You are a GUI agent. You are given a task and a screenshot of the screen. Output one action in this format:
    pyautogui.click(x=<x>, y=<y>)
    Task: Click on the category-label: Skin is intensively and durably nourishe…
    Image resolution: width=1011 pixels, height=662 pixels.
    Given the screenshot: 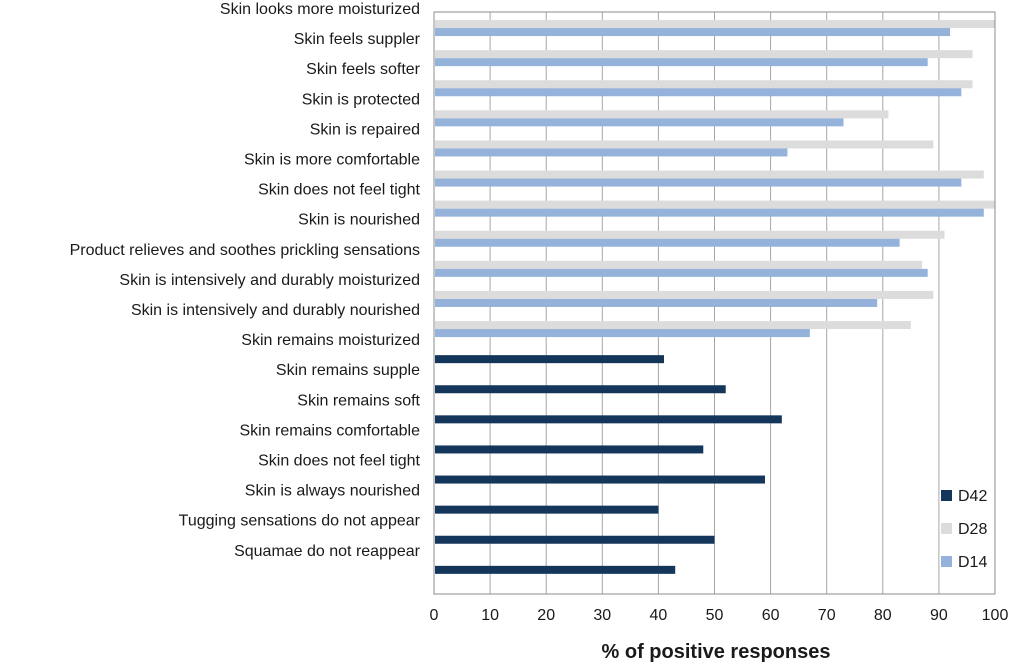 What is the action you would take?
    pyautogui.click(x=275, y=310)
    